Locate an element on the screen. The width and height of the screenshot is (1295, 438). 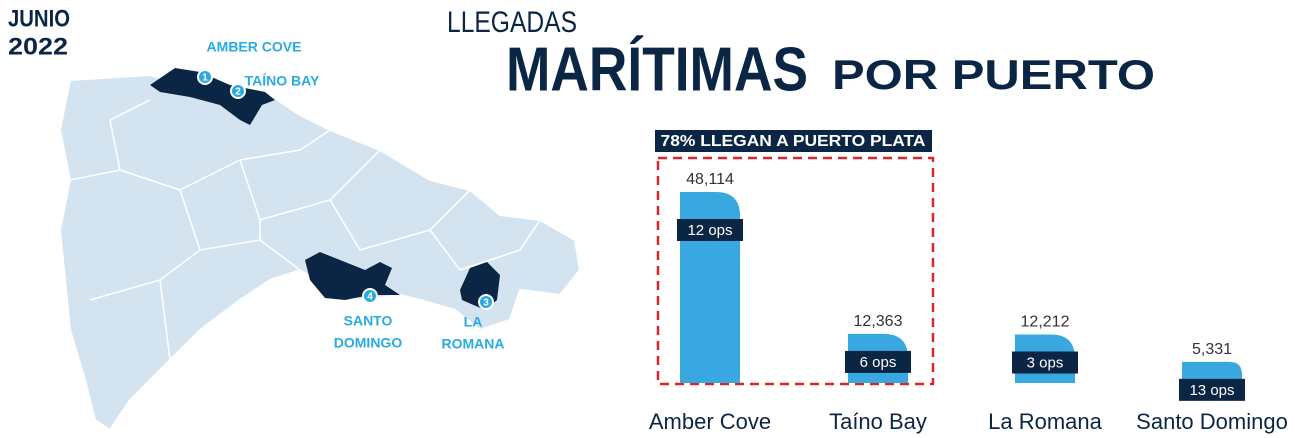
ops-label: 12 ops is located at coordinates (709, 230).